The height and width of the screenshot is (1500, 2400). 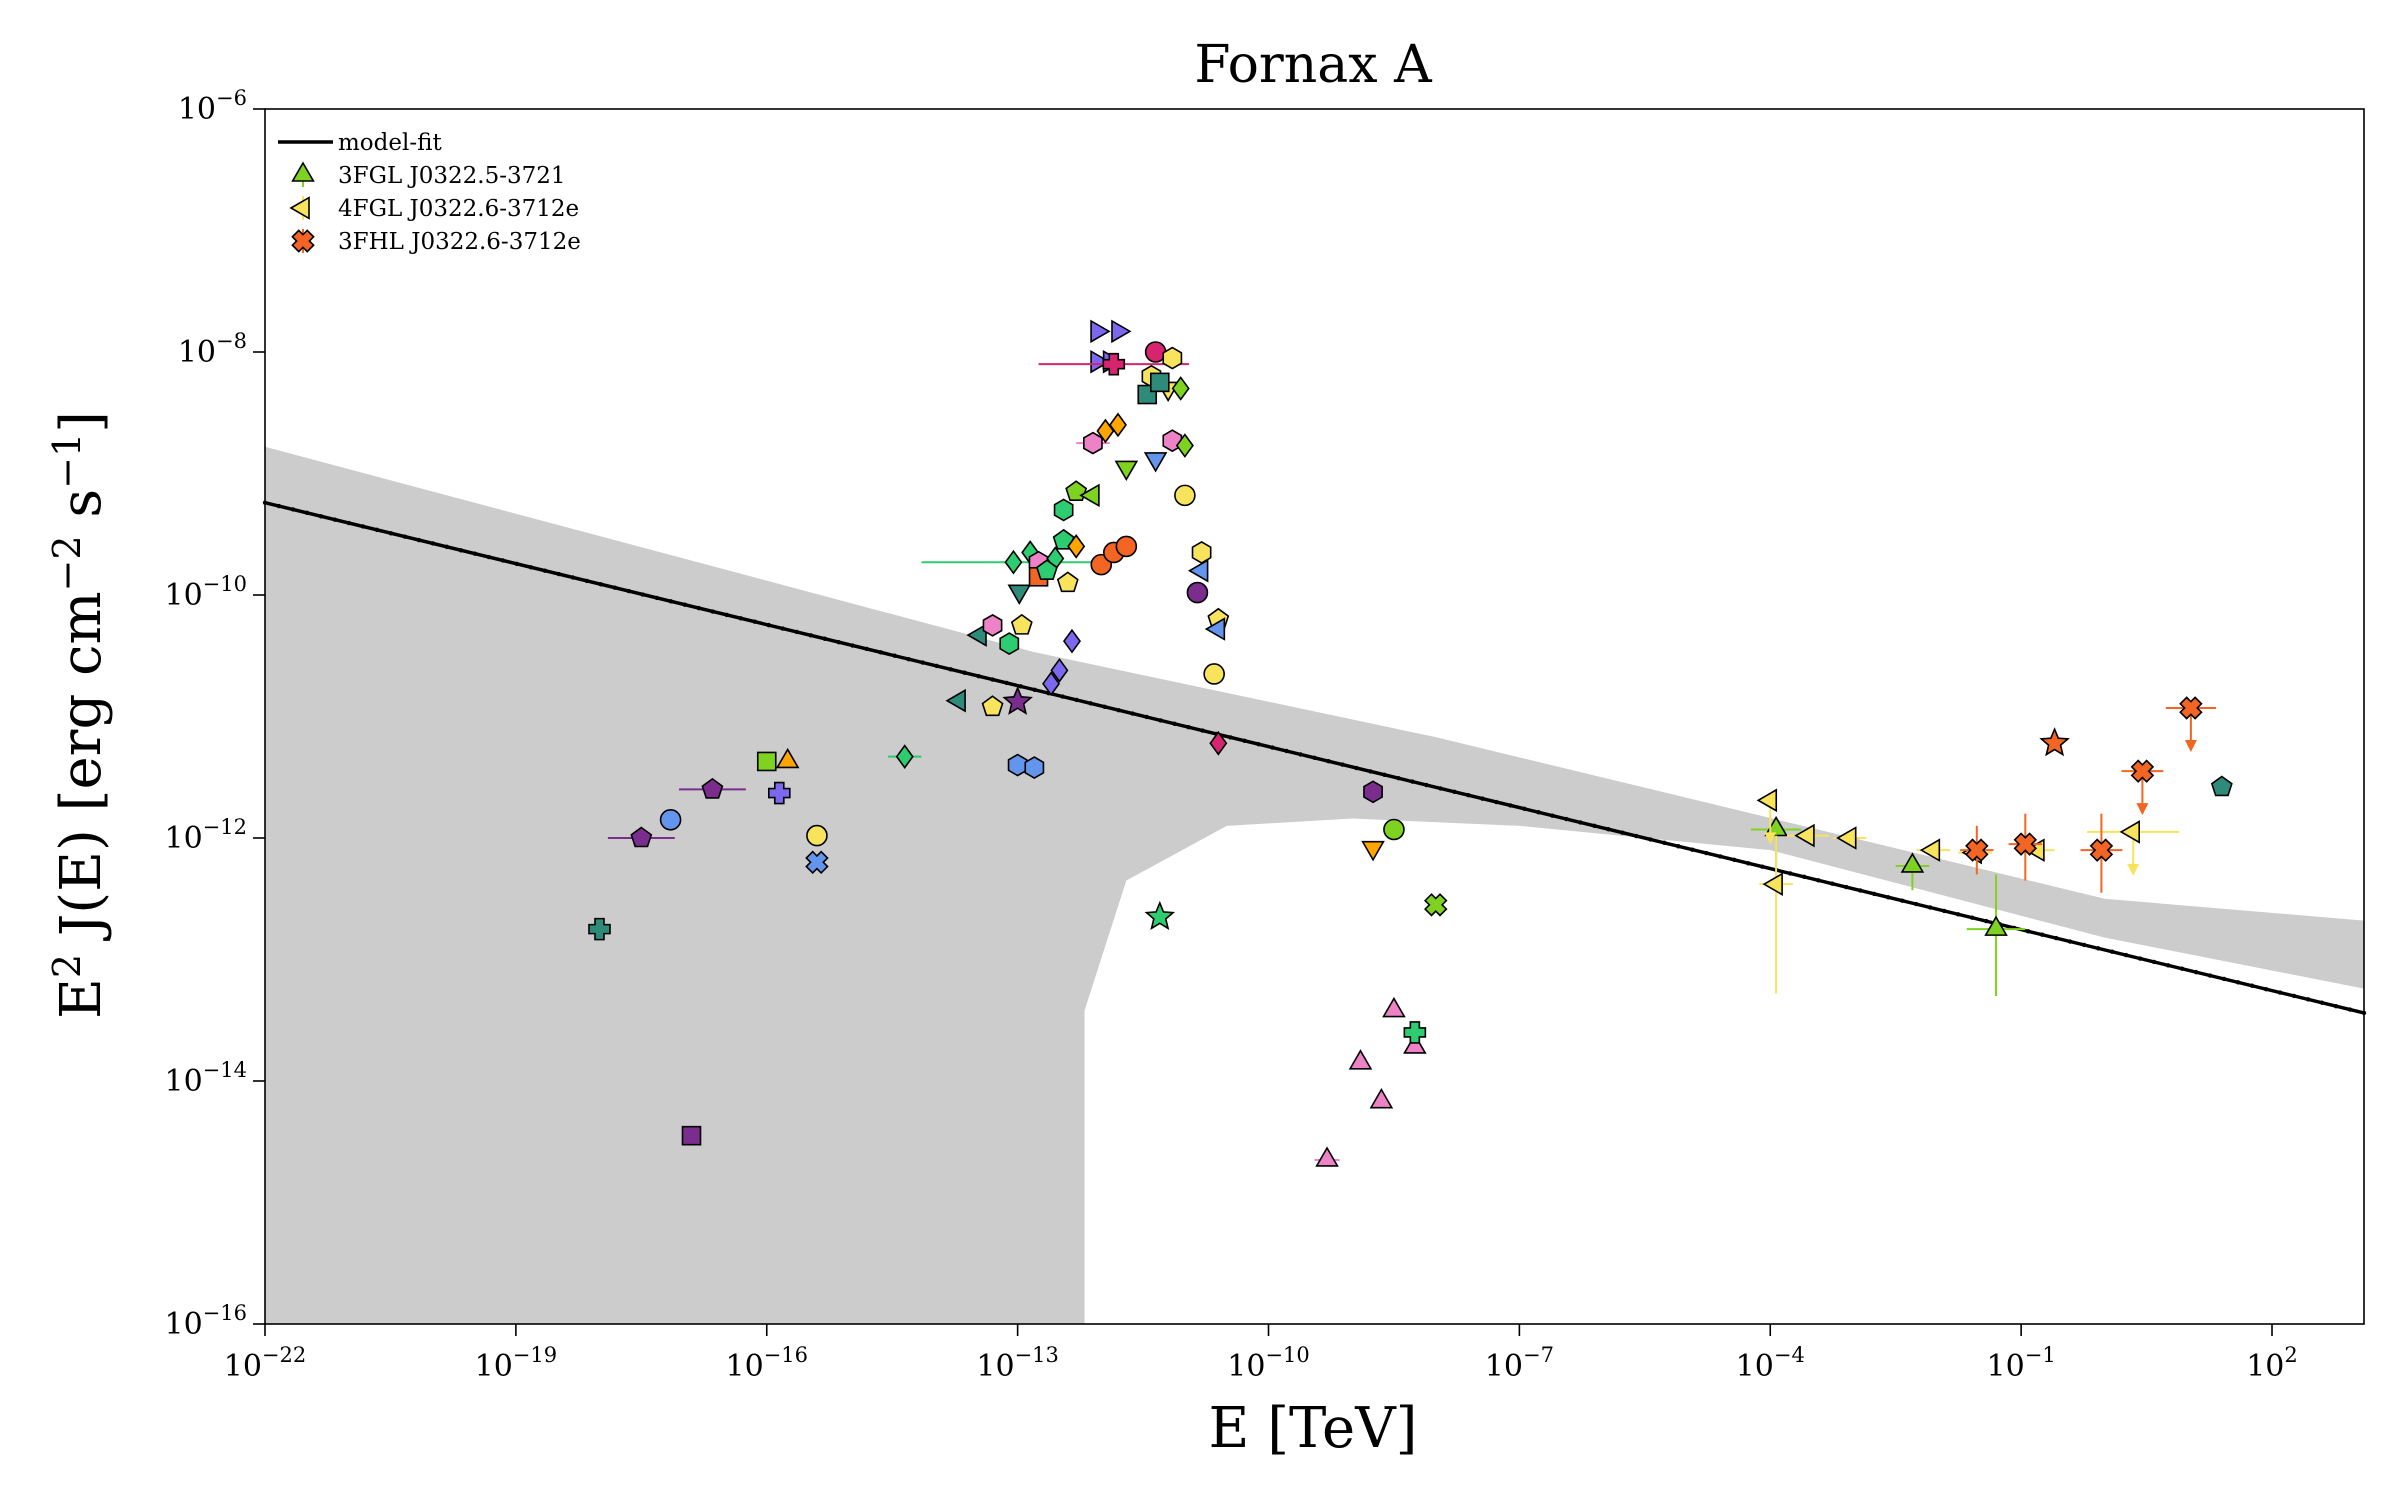 I want to click on y-tick-label: 10−10, so click(x=205, y=592).